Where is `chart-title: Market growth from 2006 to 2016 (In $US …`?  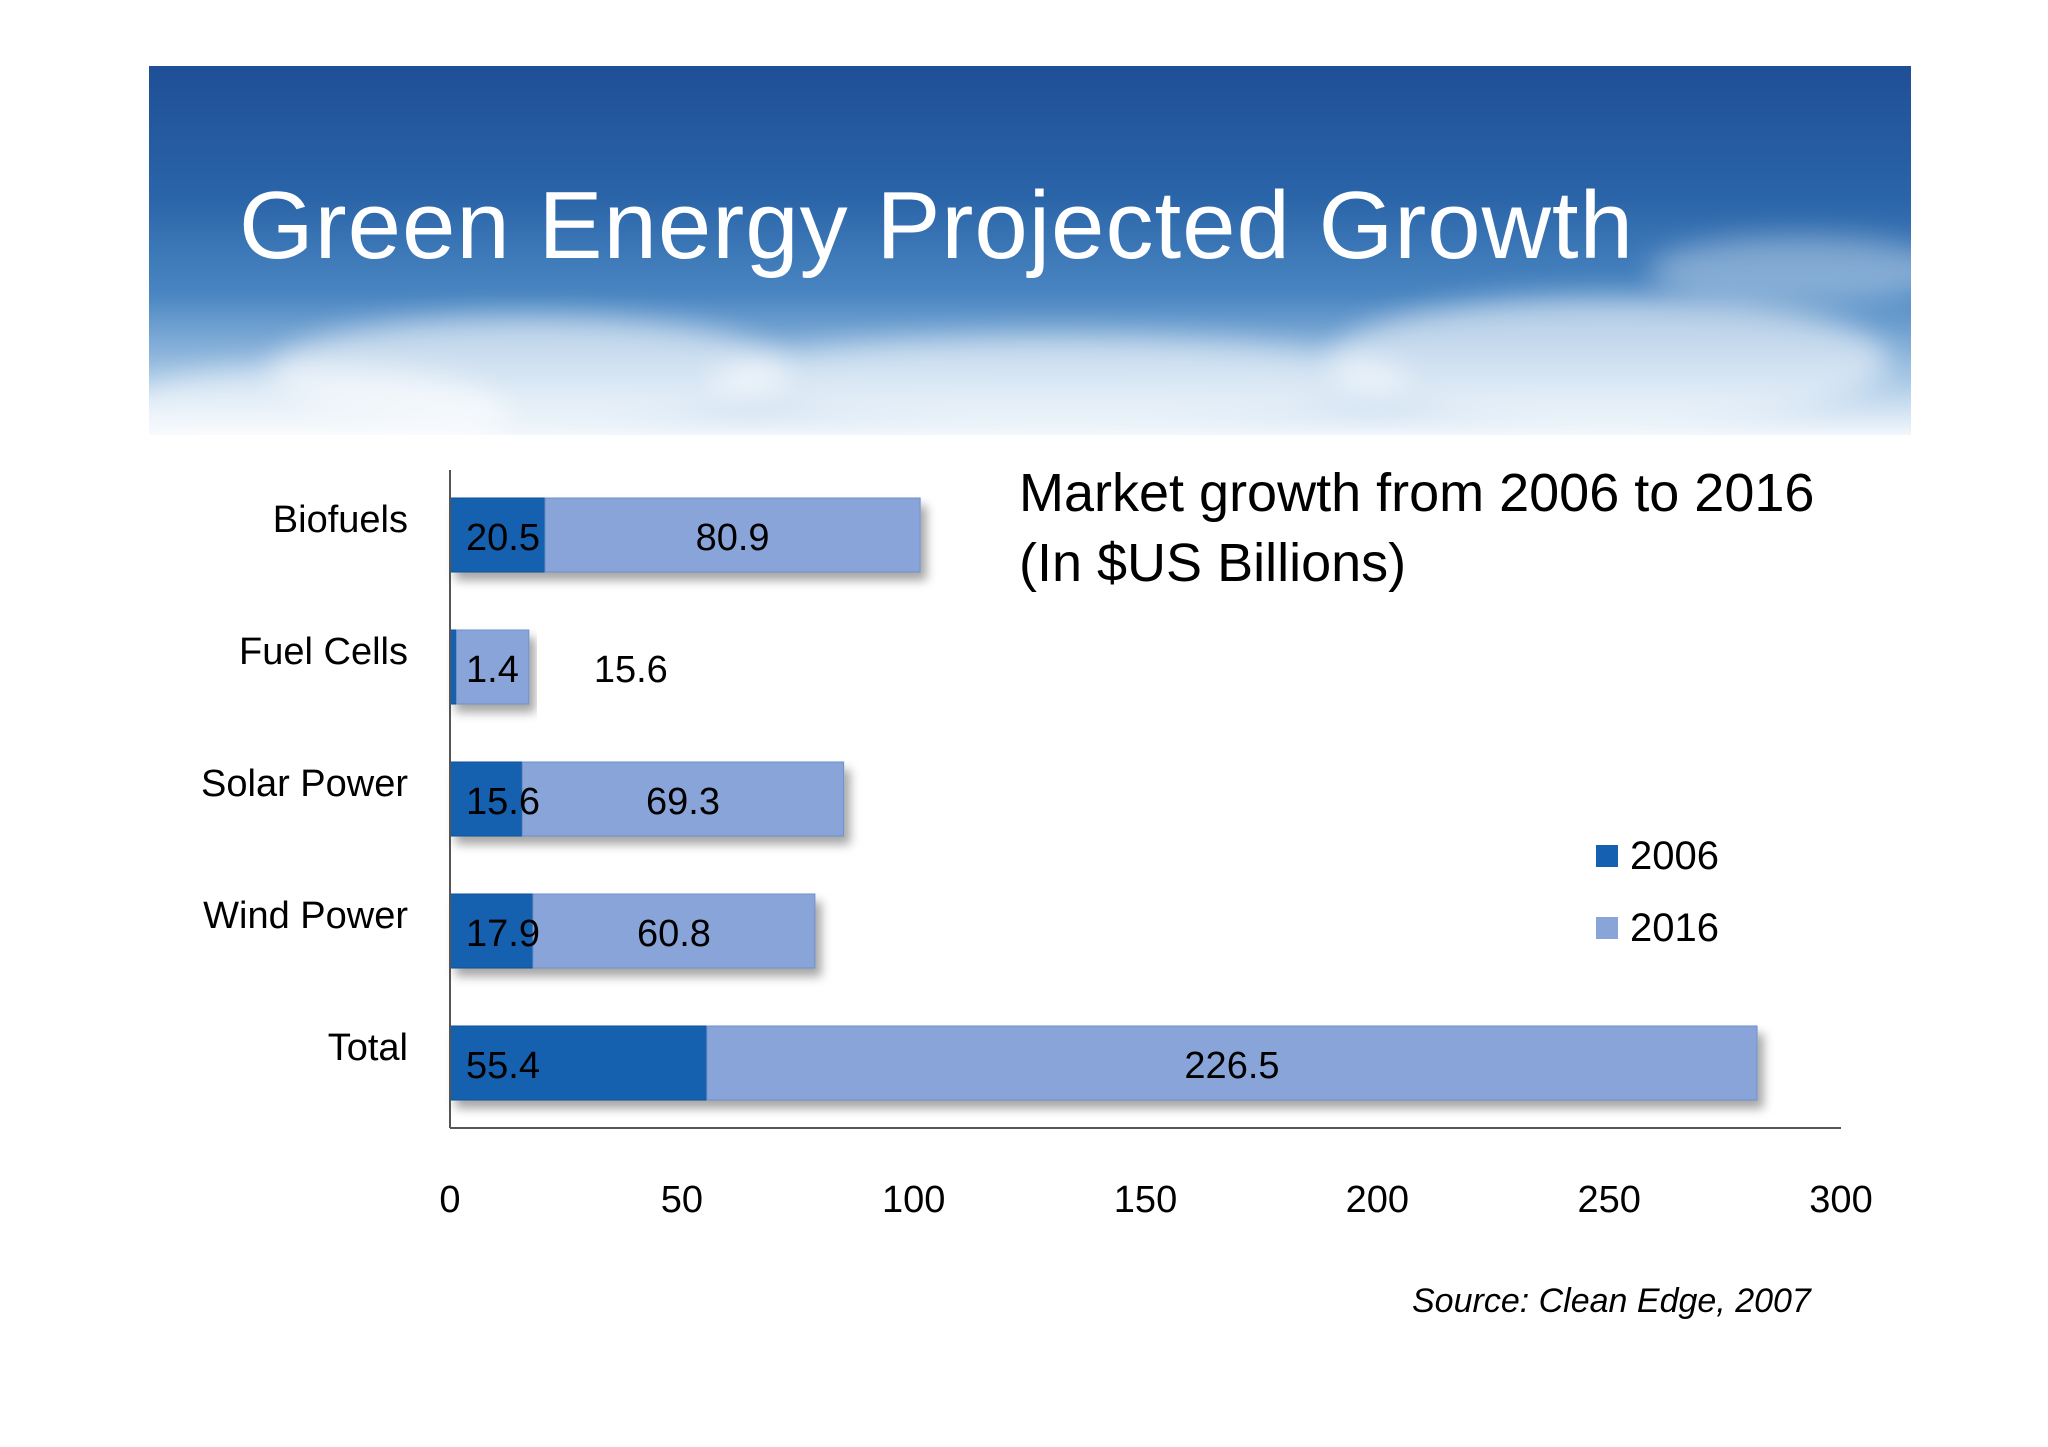
chart-title: Market growth from 2006 to 2016 (In $US … is located at coordinates (1416, 528).